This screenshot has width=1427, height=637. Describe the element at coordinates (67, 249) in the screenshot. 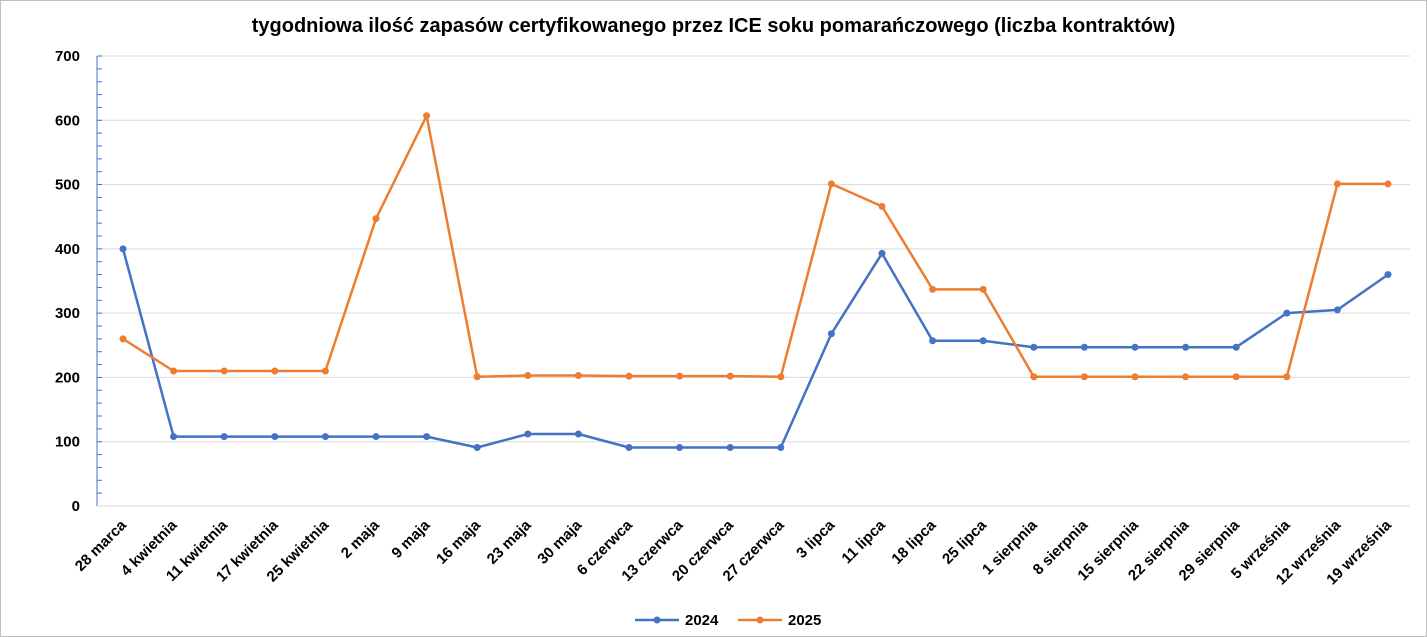

I see `y-tick-label: 400` at that location.